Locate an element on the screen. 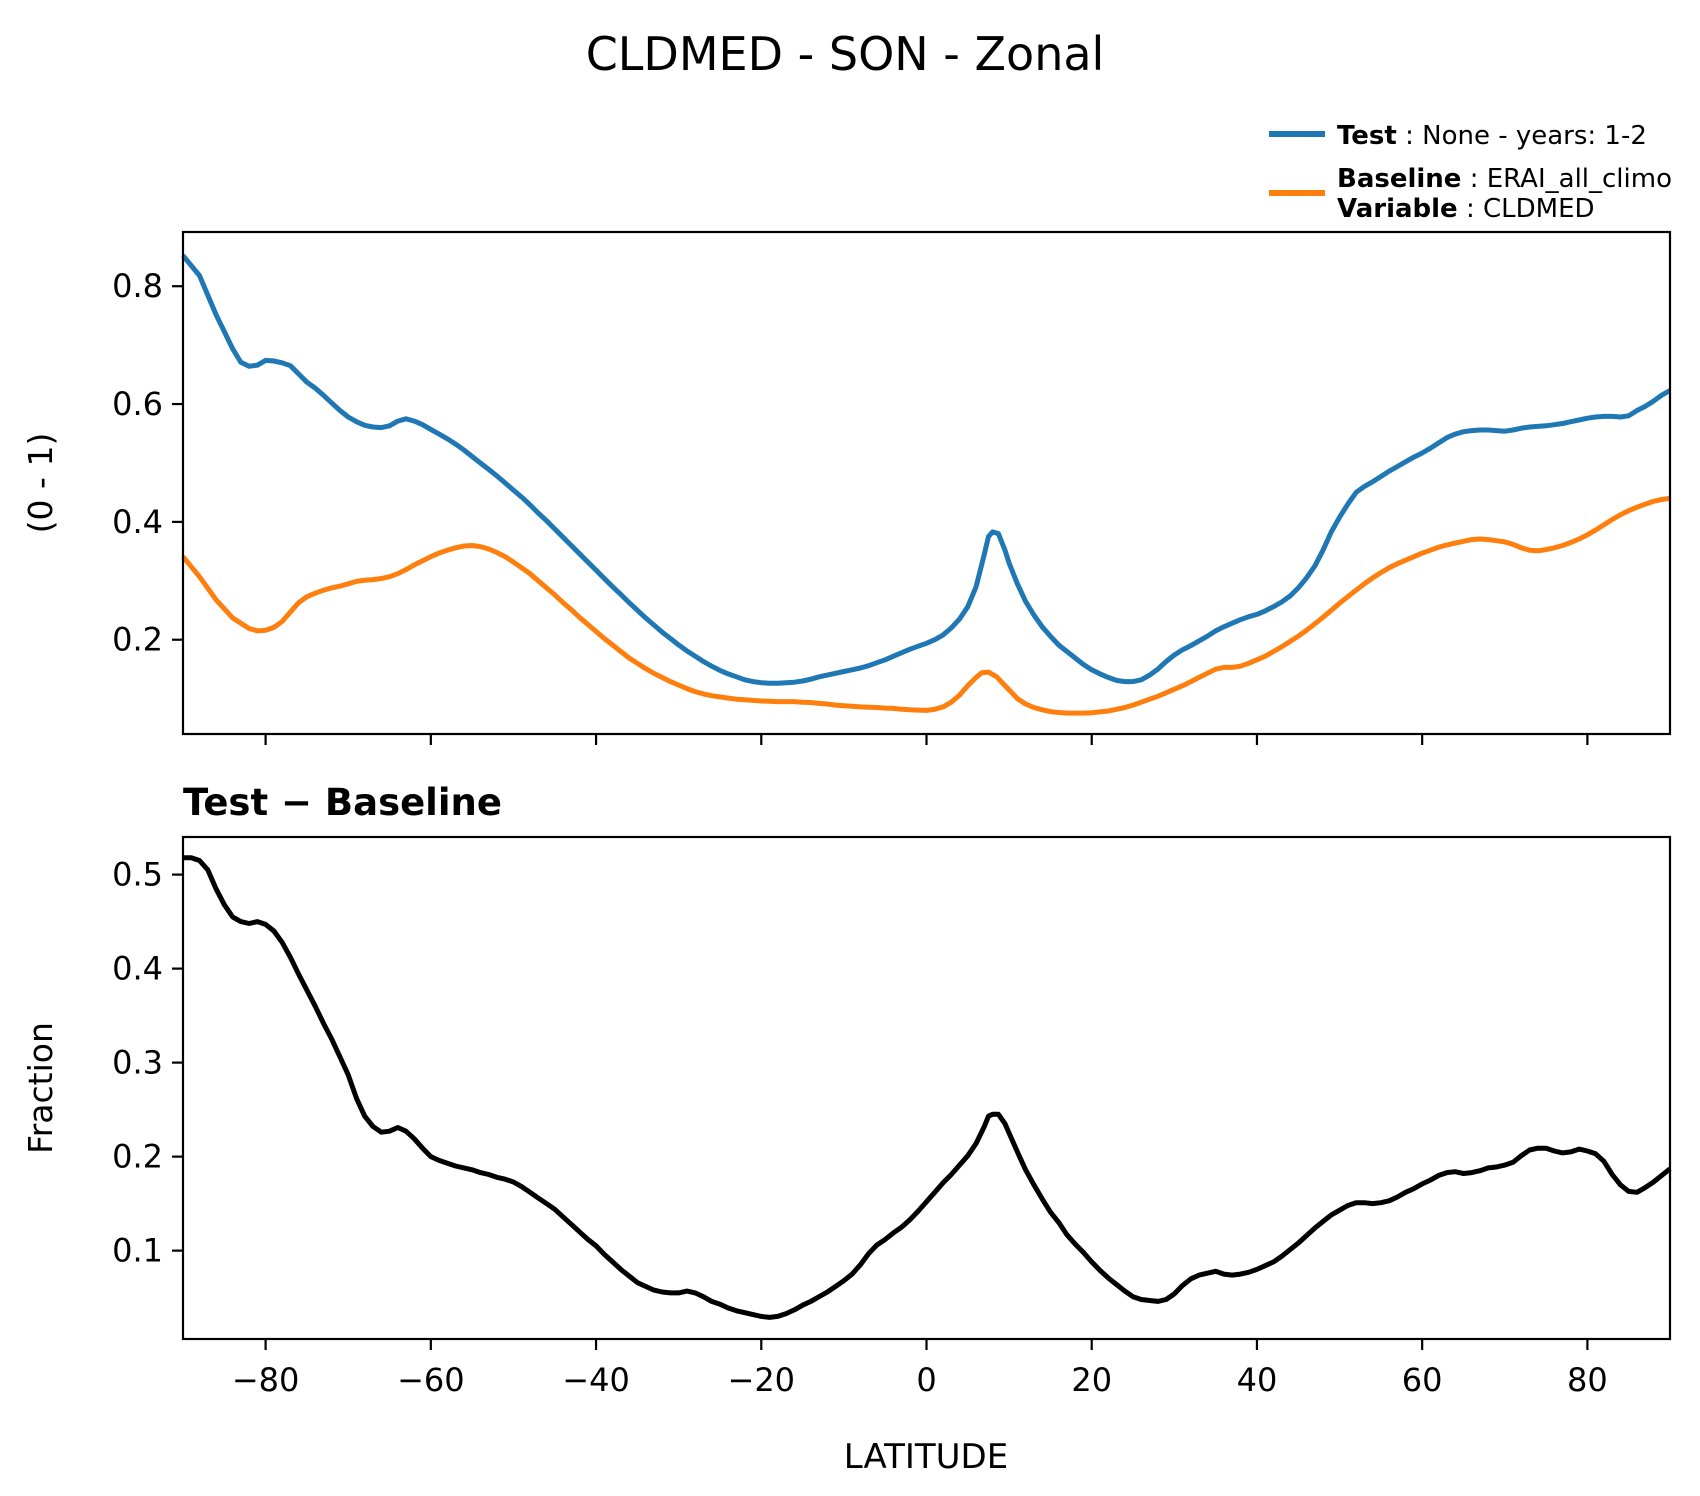 This screenshot has height=1496, width=1700. bottom-panel-title: Test − Baseline is located at coordinates (342, 802).